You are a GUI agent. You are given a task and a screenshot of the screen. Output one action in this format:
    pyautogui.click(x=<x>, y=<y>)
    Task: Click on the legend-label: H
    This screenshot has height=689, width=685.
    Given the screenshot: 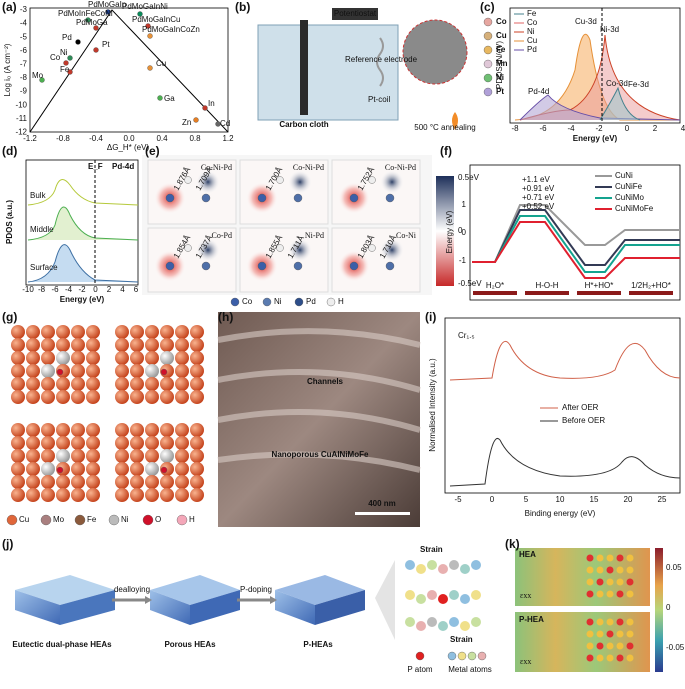 What is the action you would take?
    pyautogui.click(x=192, y=519)
    